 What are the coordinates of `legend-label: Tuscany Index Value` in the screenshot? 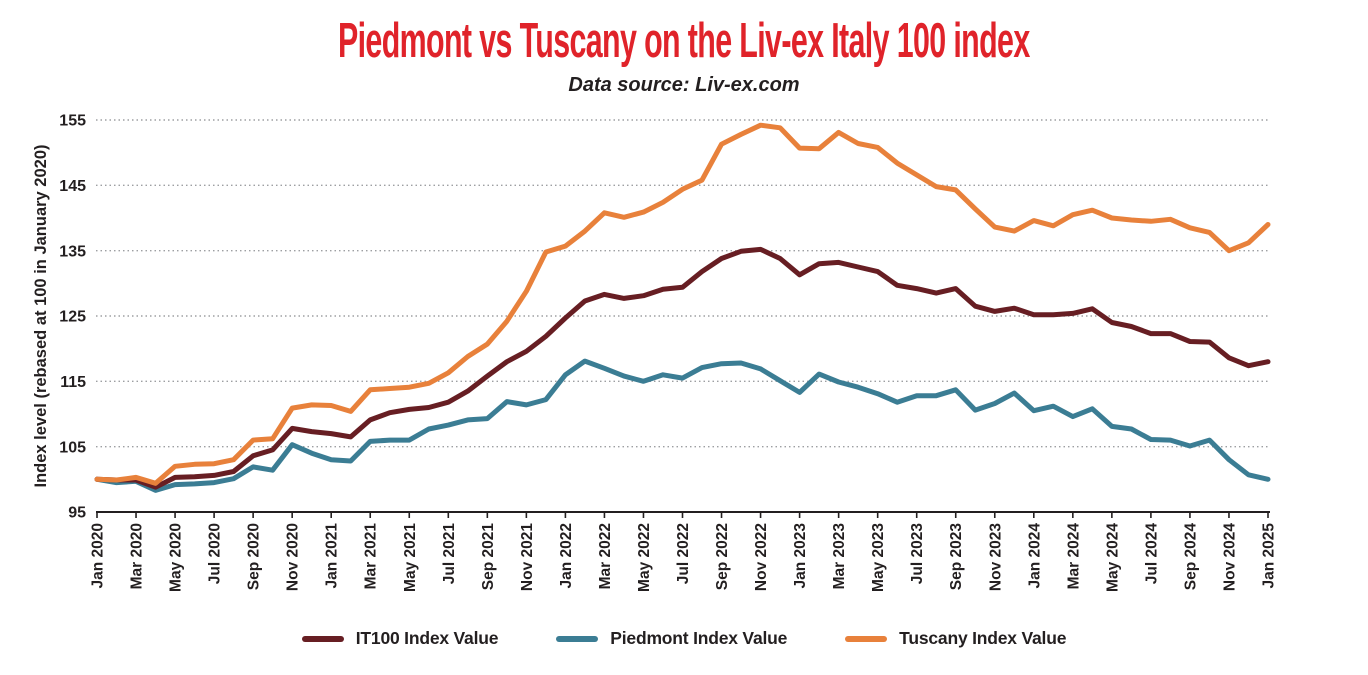 It's located at (983, 638).